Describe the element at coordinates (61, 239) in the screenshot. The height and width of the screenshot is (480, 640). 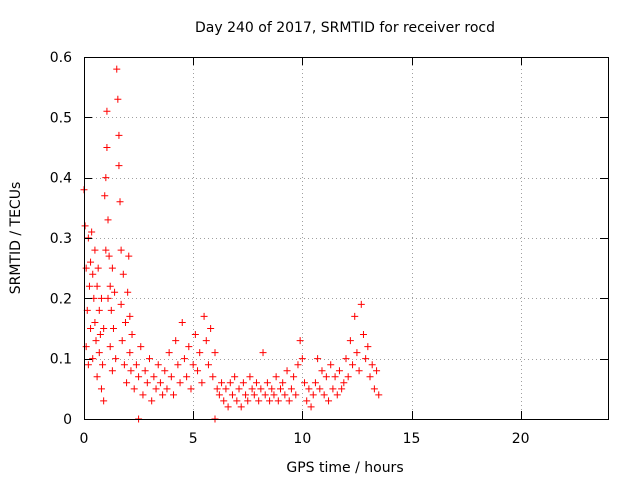
I see `y-tick-label: 0.3` at that location.